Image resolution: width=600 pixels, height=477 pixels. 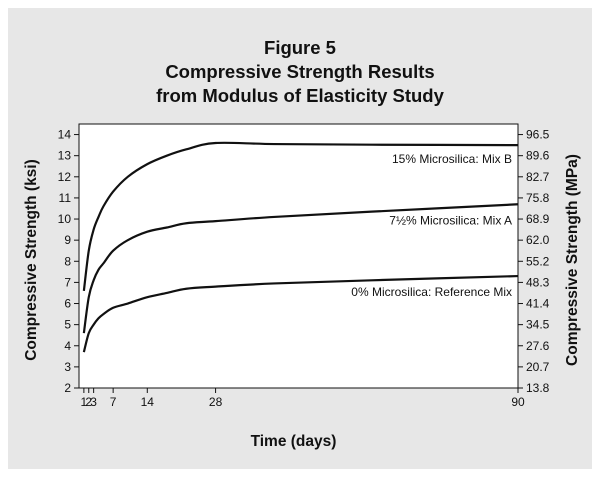 What do you see at coordinates (67, 388) in the screenshot?
I see `y-tick-label-left: 2` at bounding box center [67, 388].